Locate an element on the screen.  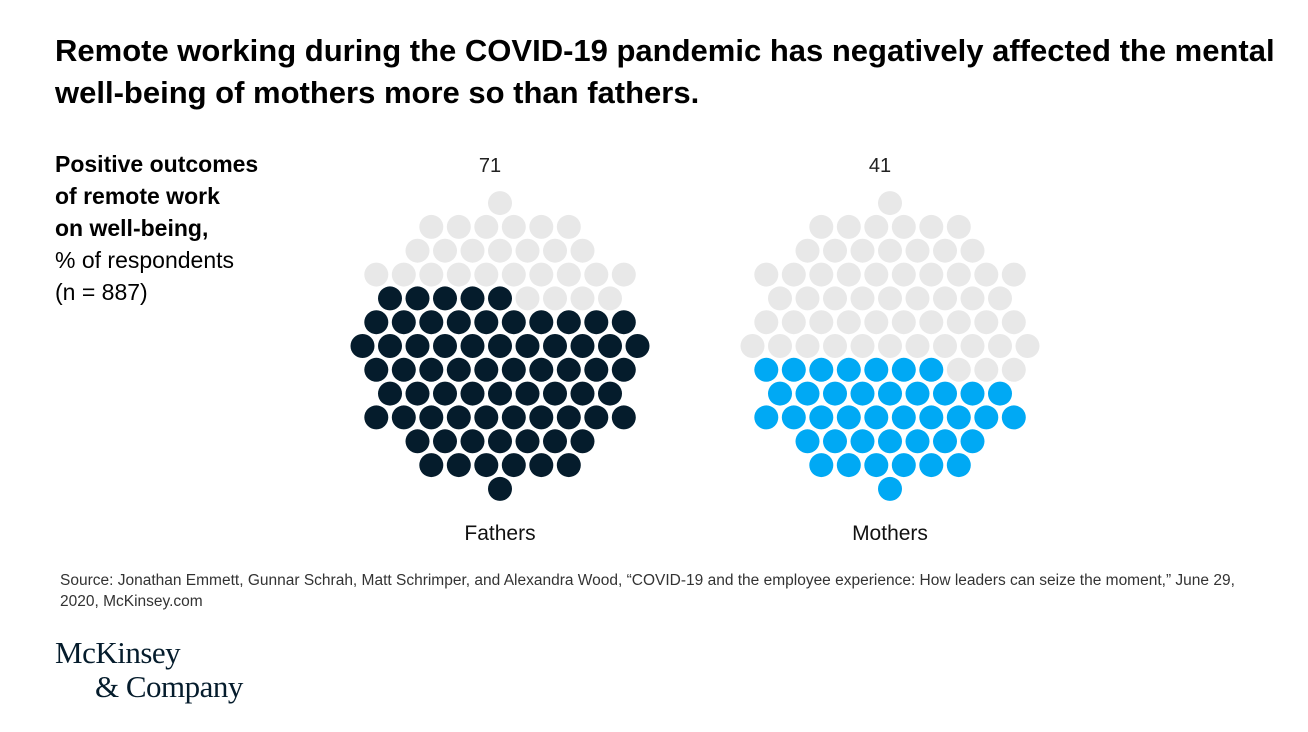
measure-label-line-4: % of respondents is located at coordinates (145, 260).